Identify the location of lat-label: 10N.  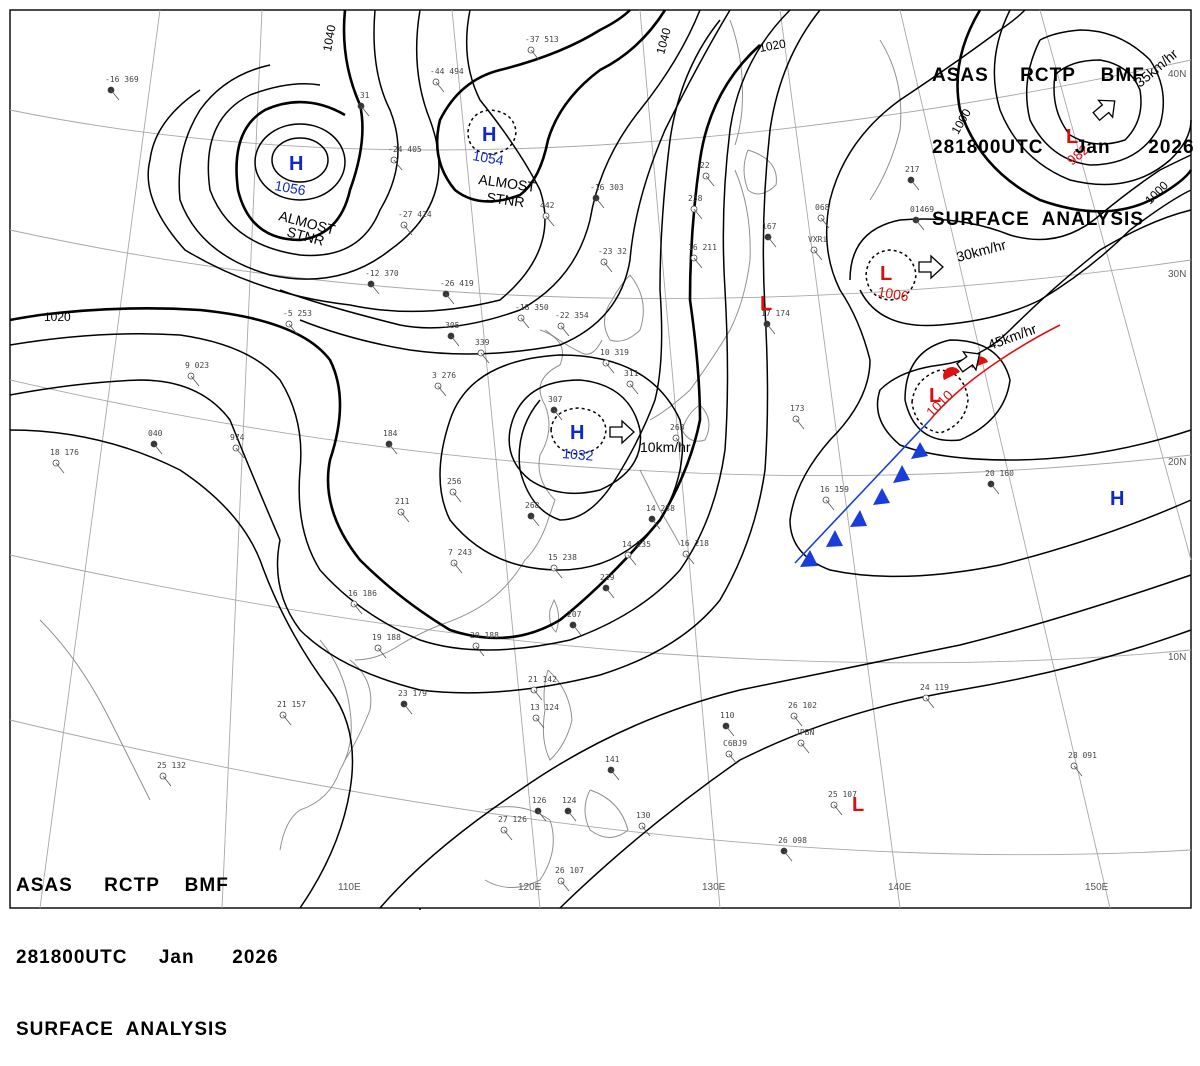
(1177, 657).